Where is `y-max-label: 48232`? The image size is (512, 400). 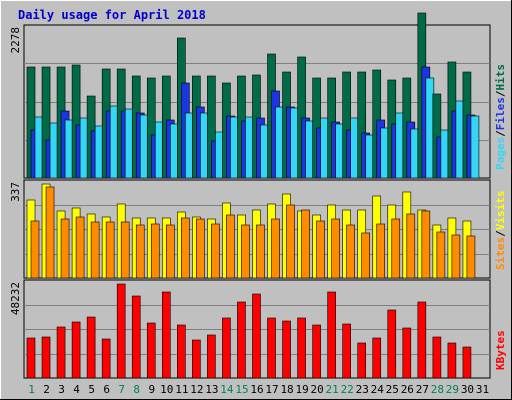 y-max-label: 48232 is located at coordinates (15, 298).